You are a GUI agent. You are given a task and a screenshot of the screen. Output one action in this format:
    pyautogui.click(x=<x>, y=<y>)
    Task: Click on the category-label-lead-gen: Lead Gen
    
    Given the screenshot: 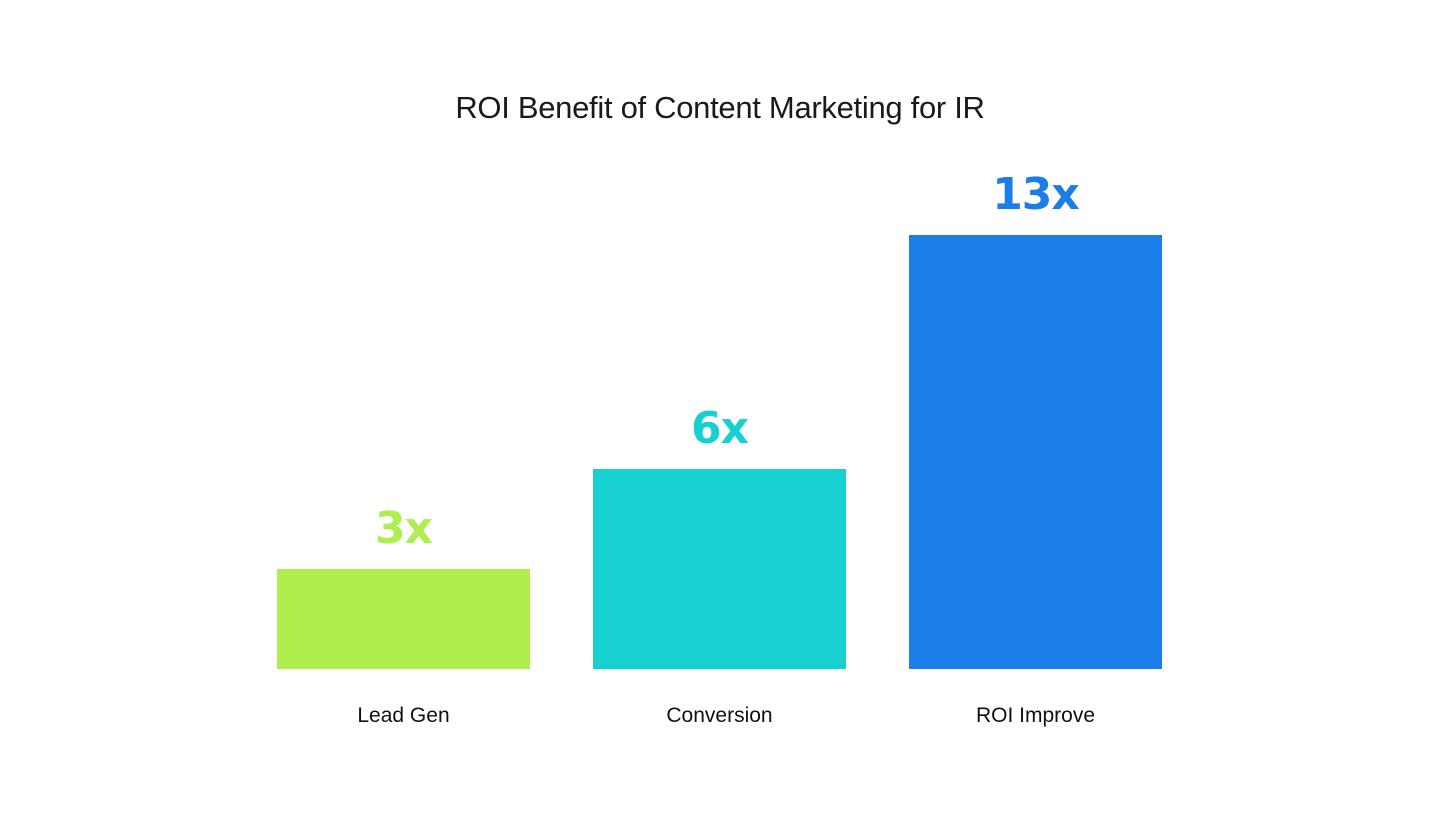 What is the action you would take?
    pyautogui.click(x=403, y=715)
    